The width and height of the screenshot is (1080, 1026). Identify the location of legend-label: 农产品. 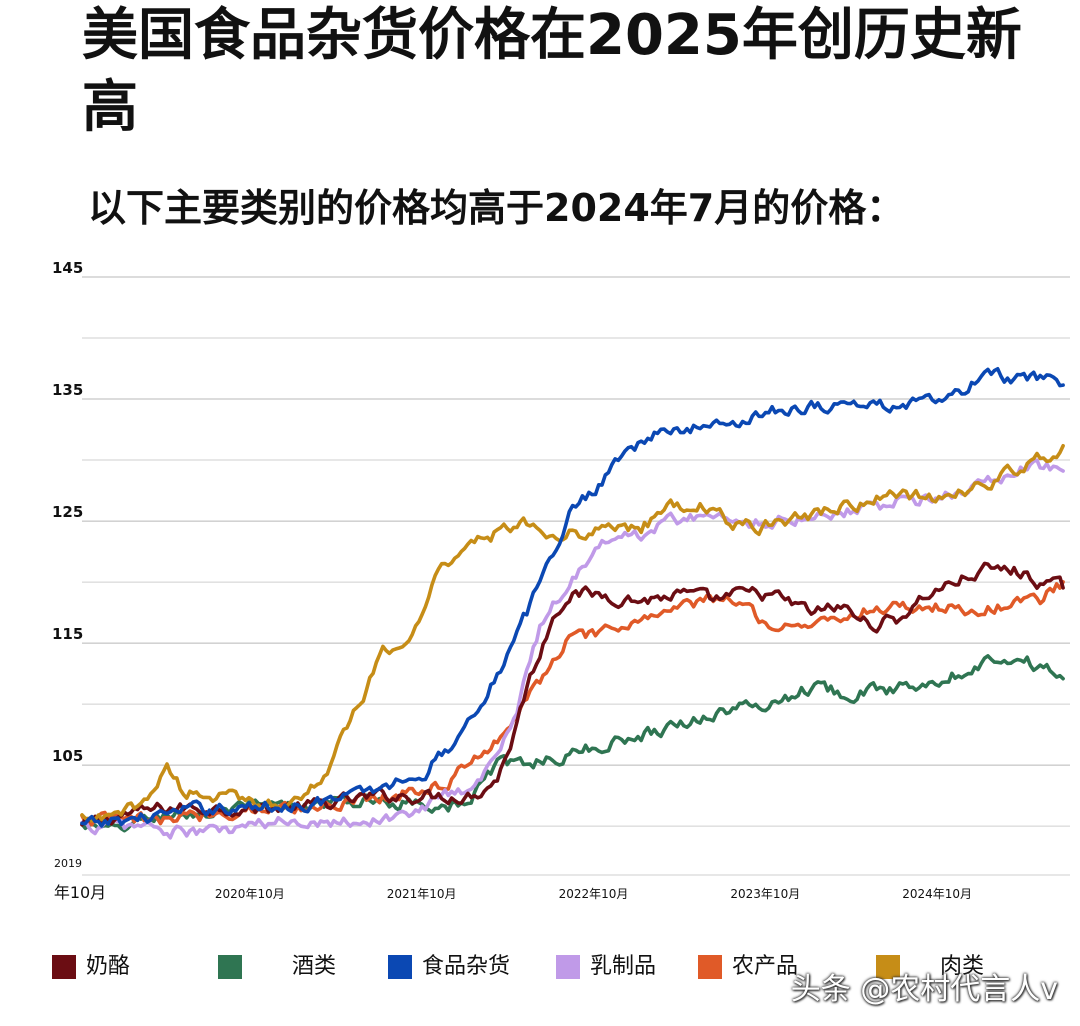
(765, 966).